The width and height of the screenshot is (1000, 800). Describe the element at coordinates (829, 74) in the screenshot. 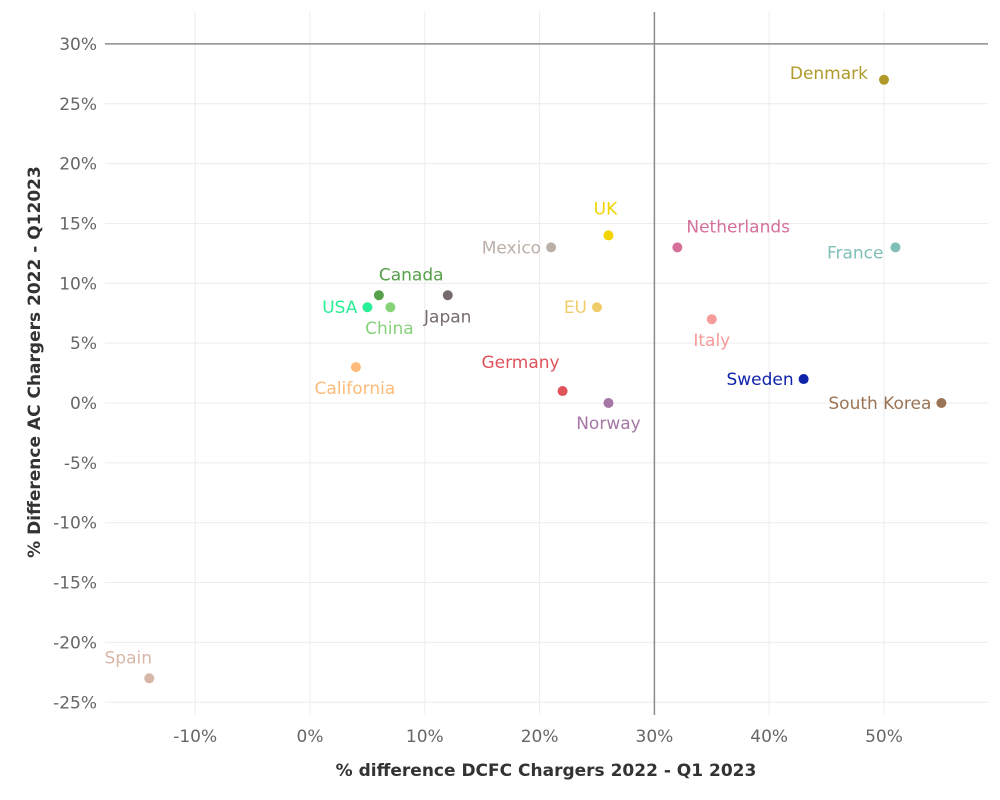

I see `data-label: Denmark` at that location.